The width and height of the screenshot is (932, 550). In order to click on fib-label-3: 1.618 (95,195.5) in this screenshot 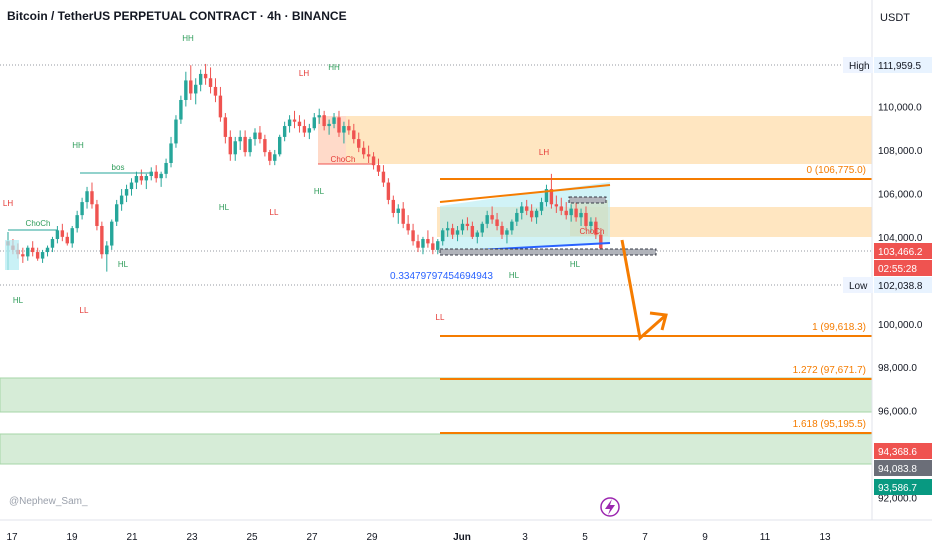, I will do `click(829, 424)`.